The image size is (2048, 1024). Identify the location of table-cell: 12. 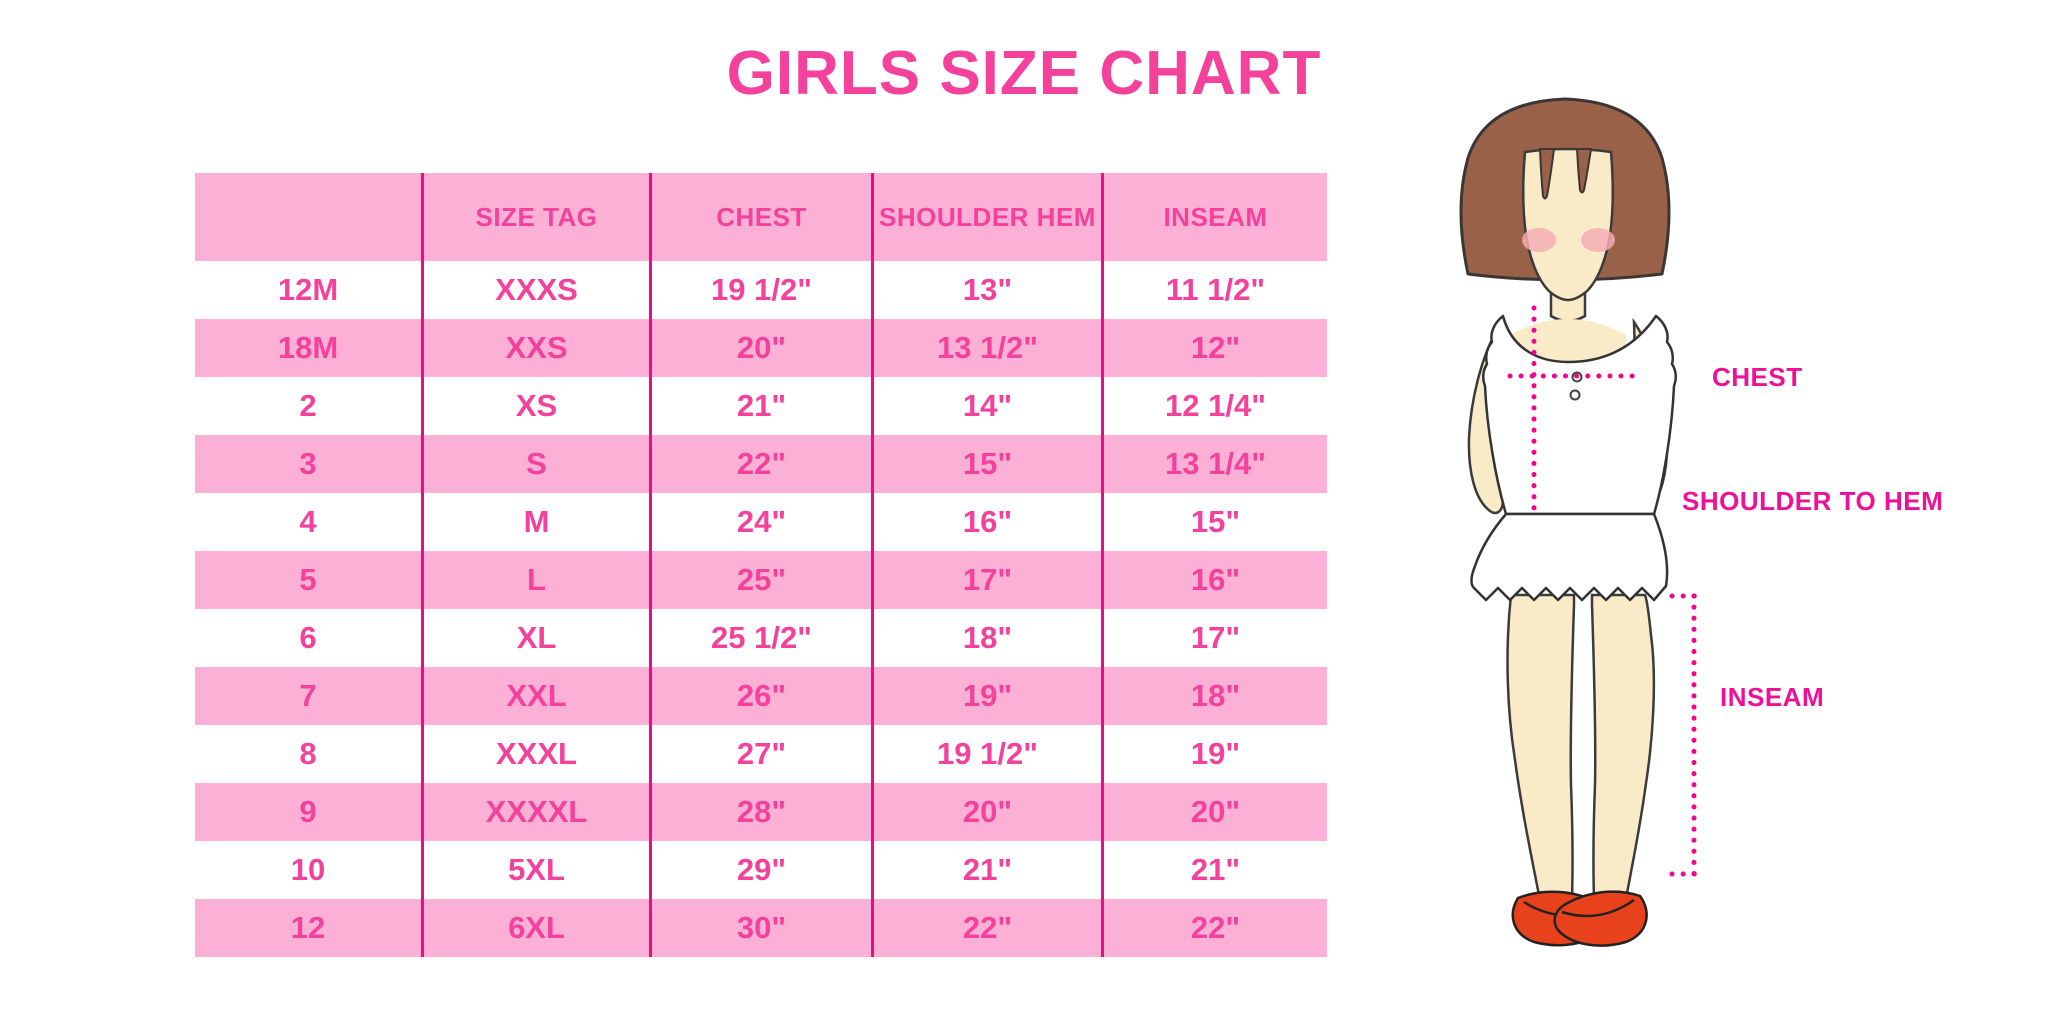
(308, 928).